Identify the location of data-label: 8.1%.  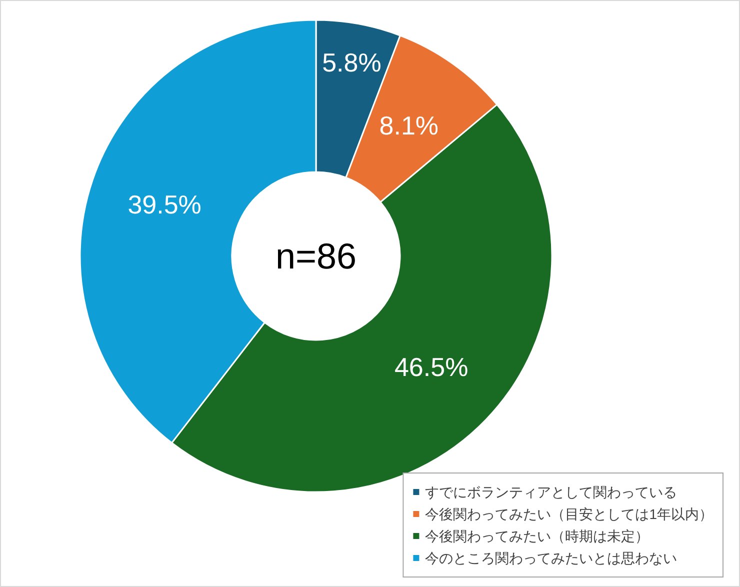
(409, 125).